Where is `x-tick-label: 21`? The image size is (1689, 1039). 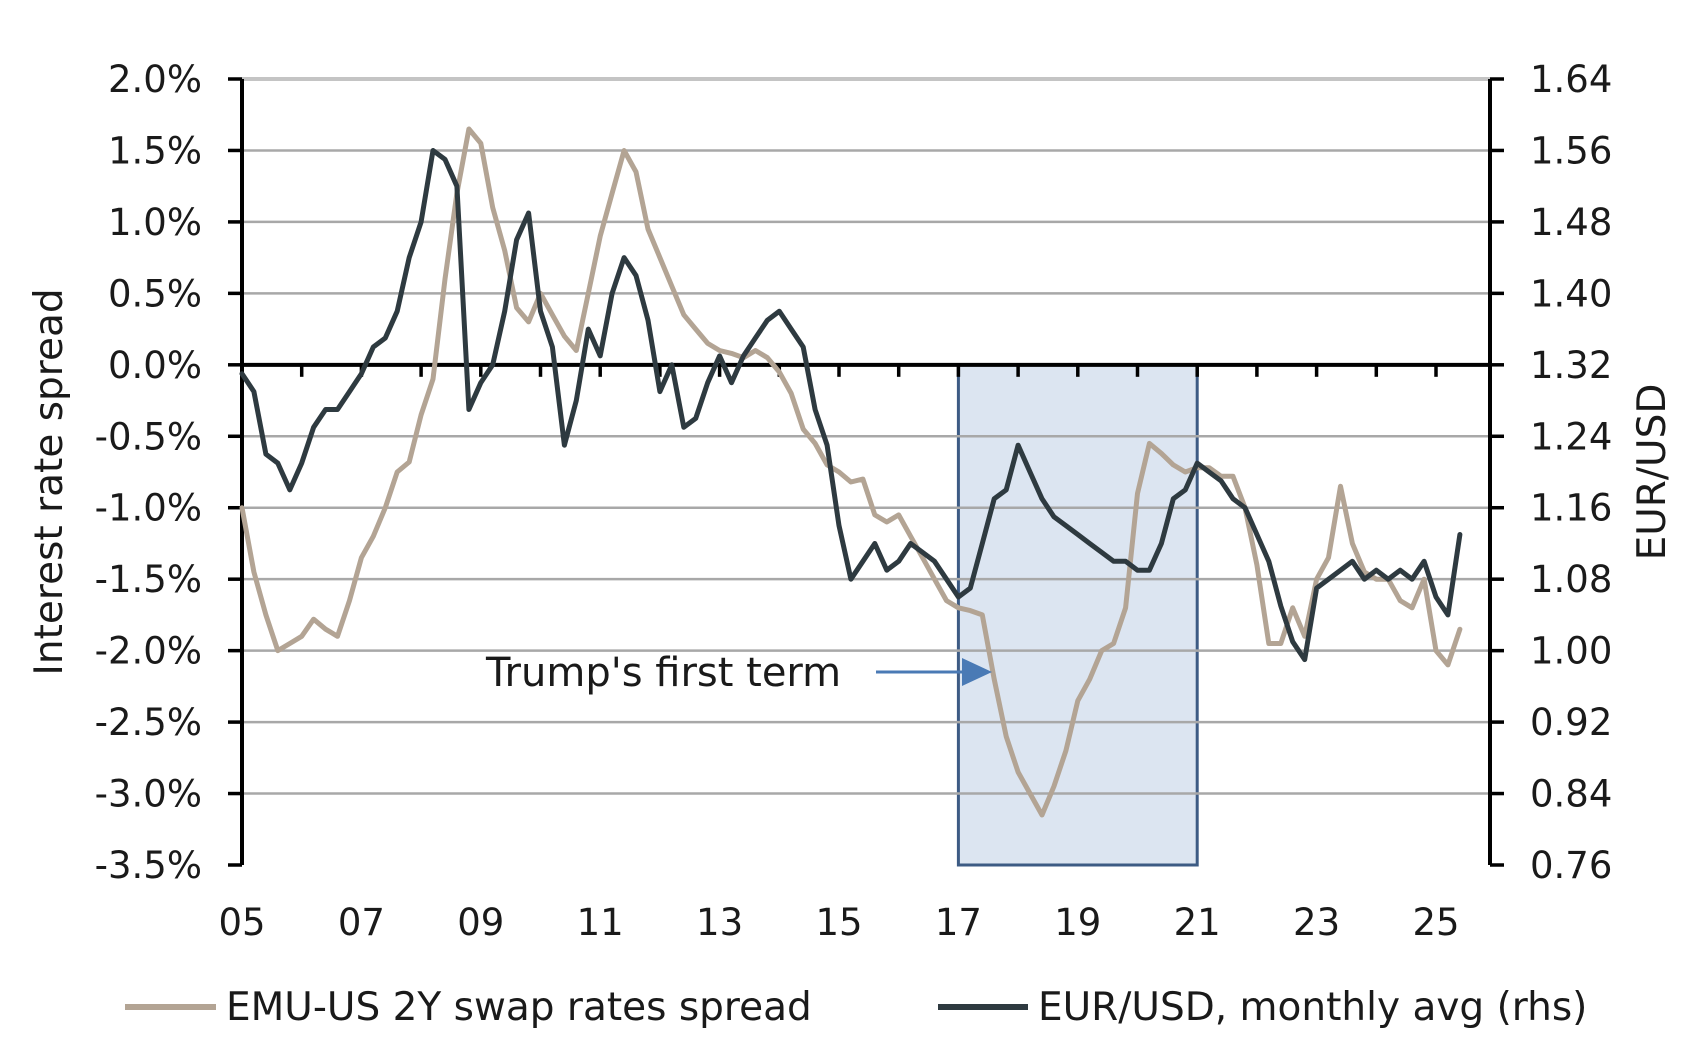
x-tick-label: 21 is located at coordinates (1197, 922).